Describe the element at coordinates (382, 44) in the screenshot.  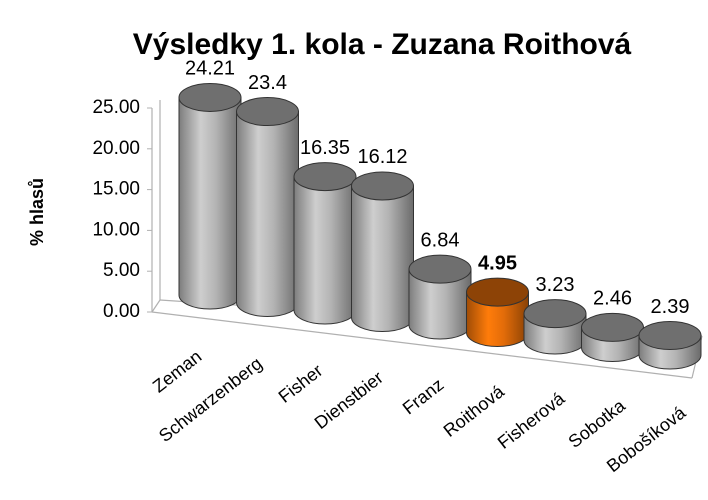
I see `chart-title: Výsledky 1. kola - Zuzana Roithová` at that location.